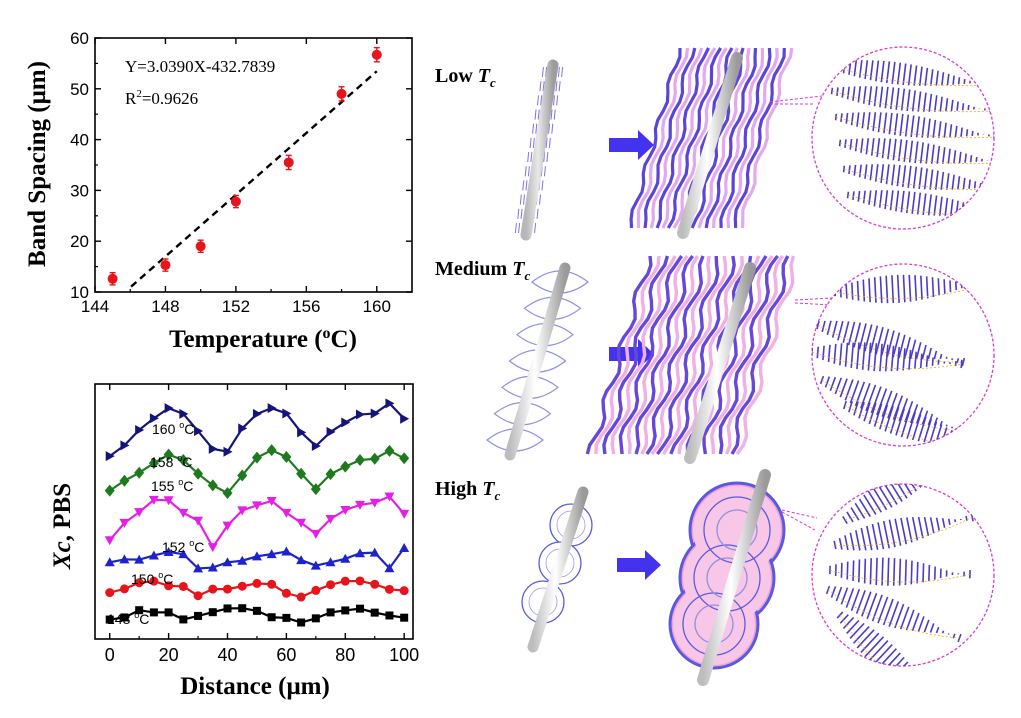  I want to click on row-label-high: High Tc, so click(467, 490).